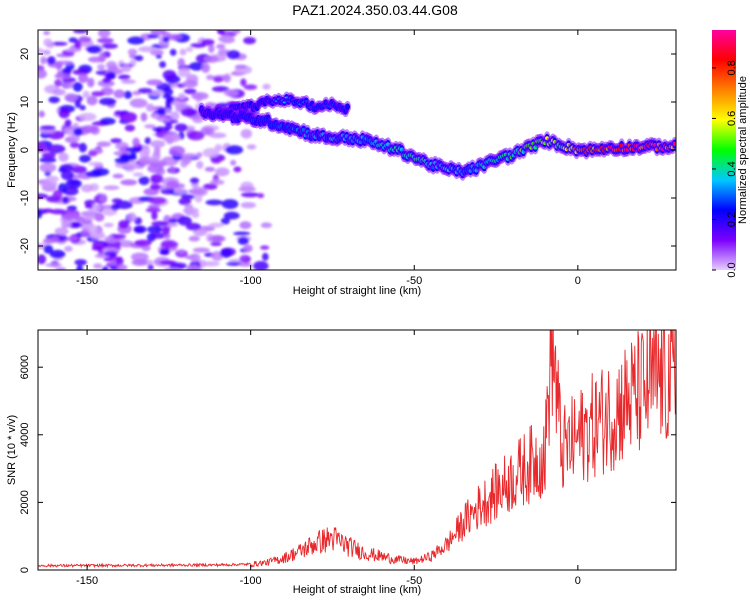  I want to click on ridge-core, so click(674, 143).